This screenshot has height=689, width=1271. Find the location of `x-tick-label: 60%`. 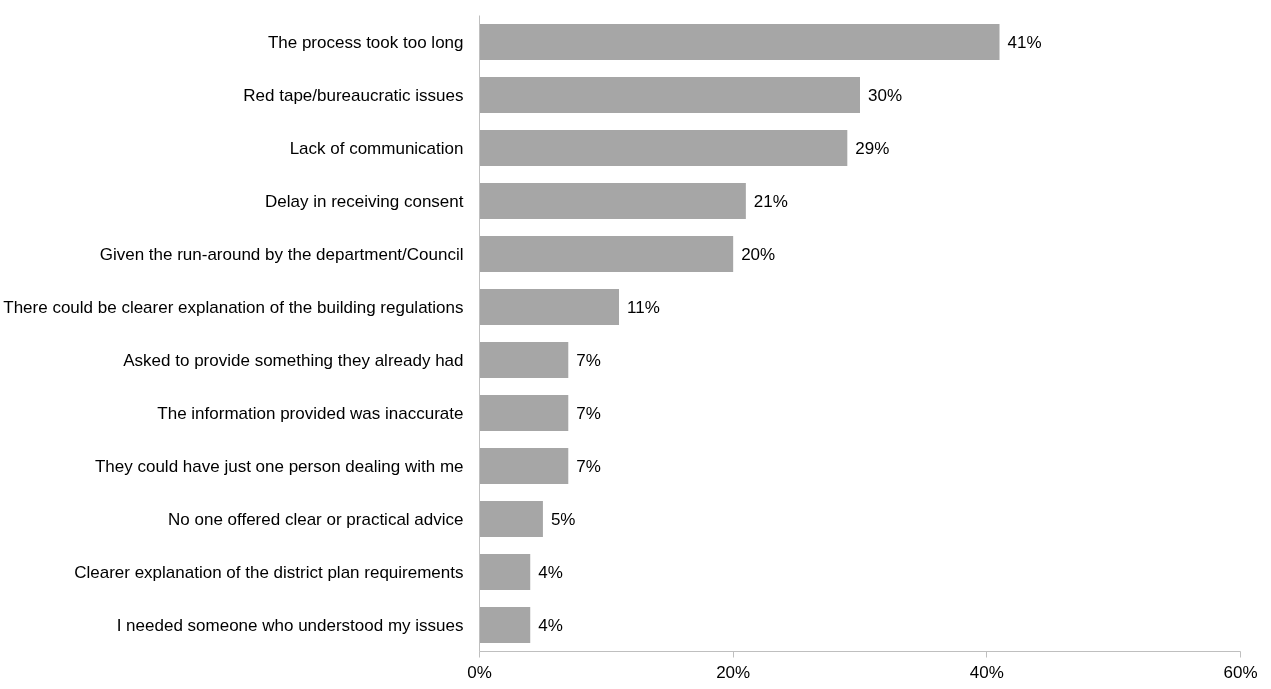

x-tick-label: 60% is located at coordinates (1240, 672).